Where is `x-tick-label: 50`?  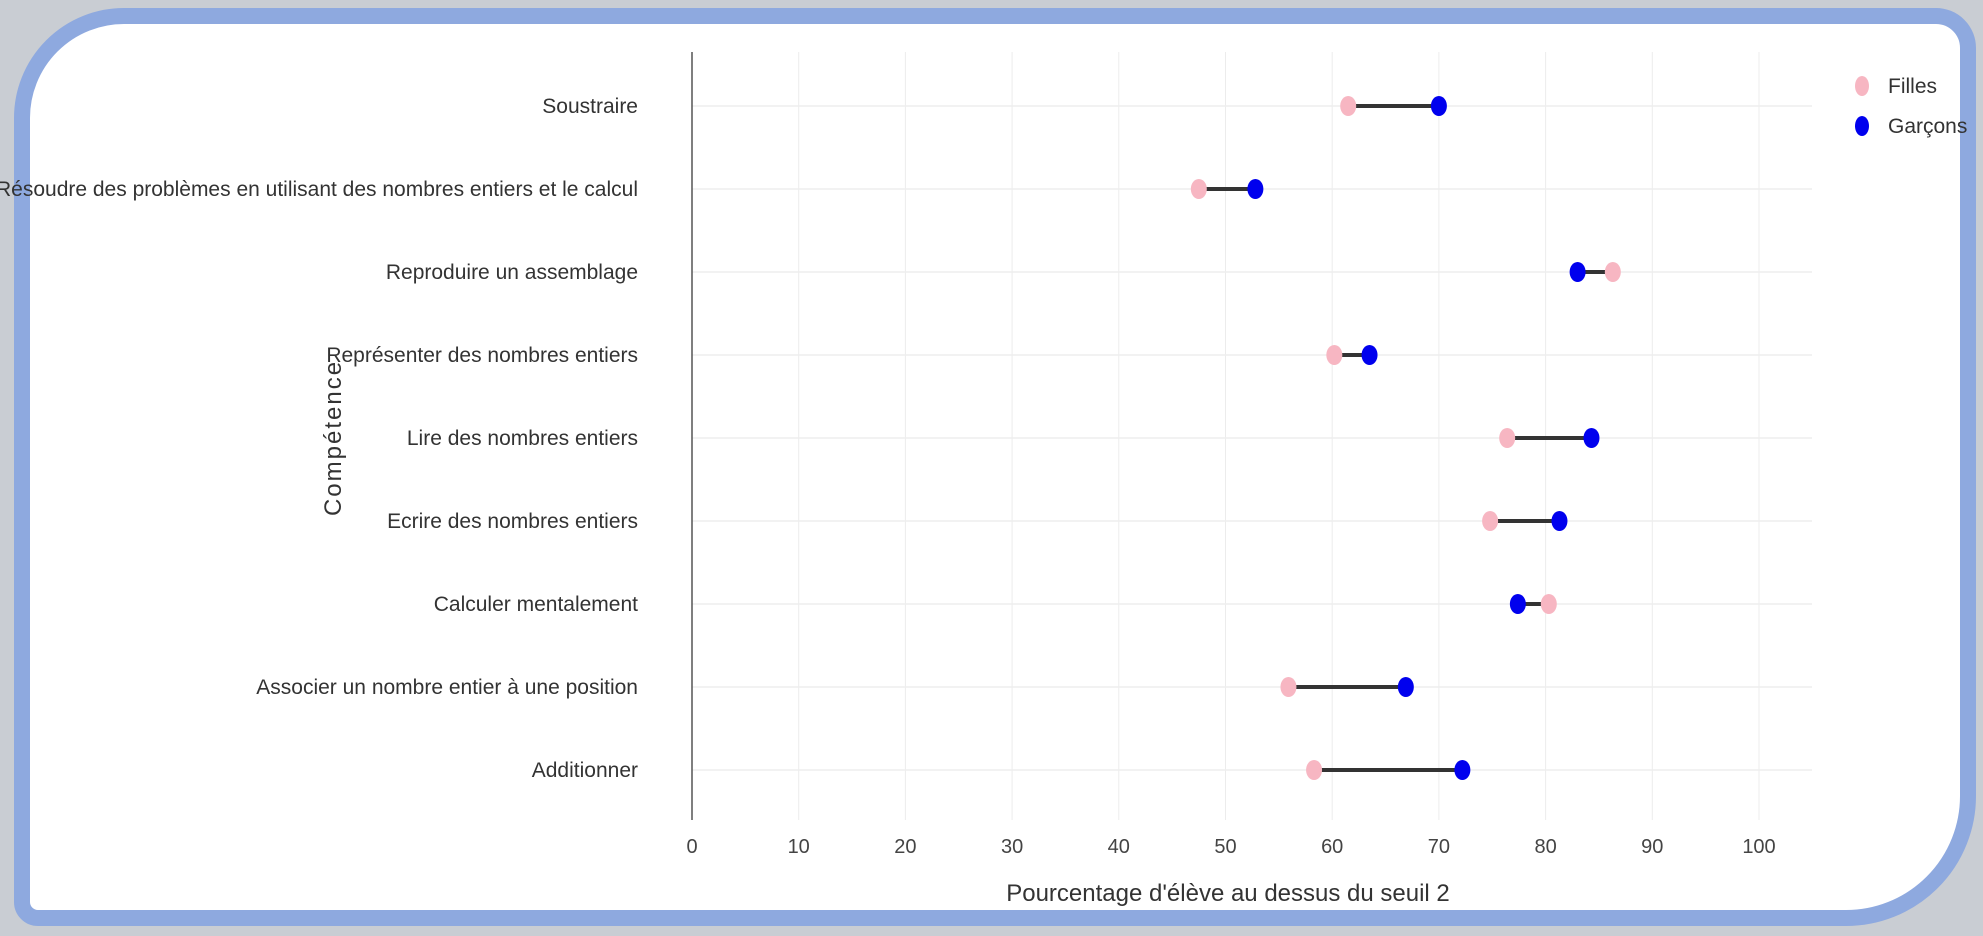 x-tick-label: 50 is located at coordinates (1225, 847).